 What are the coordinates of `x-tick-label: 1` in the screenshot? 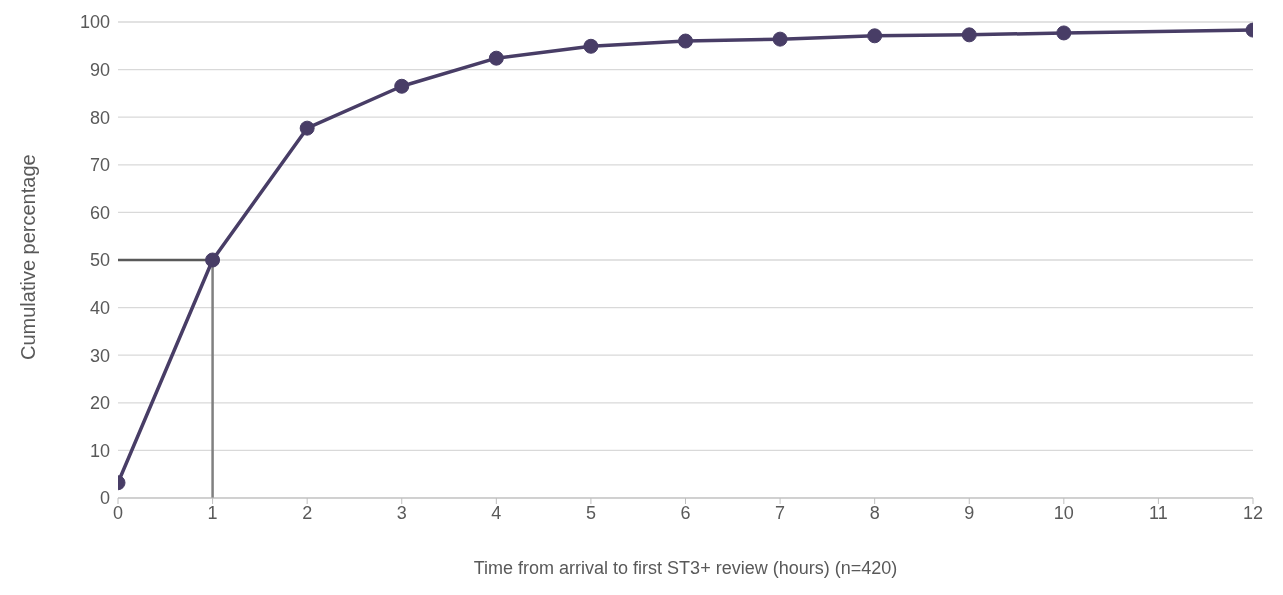 It's located at (212, 512).